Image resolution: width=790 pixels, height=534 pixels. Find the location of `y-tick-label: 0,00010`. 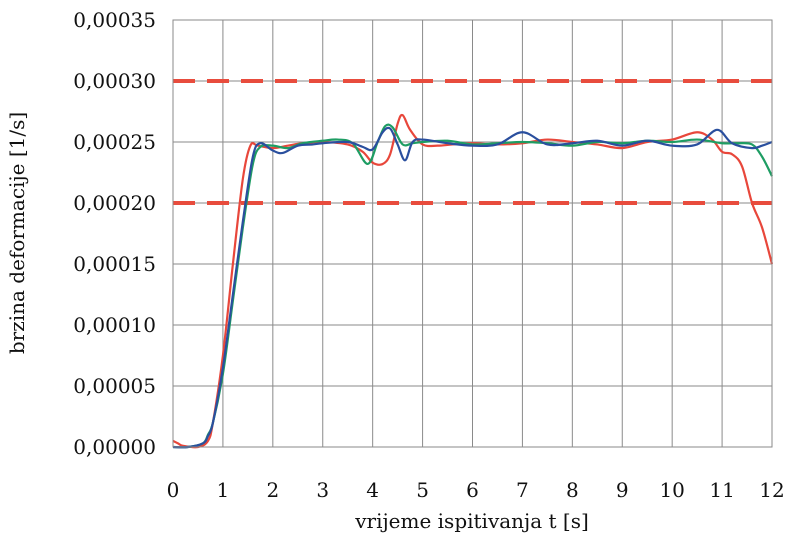

y-tick-label: 0,00010 is located at coordinates (114, 325).